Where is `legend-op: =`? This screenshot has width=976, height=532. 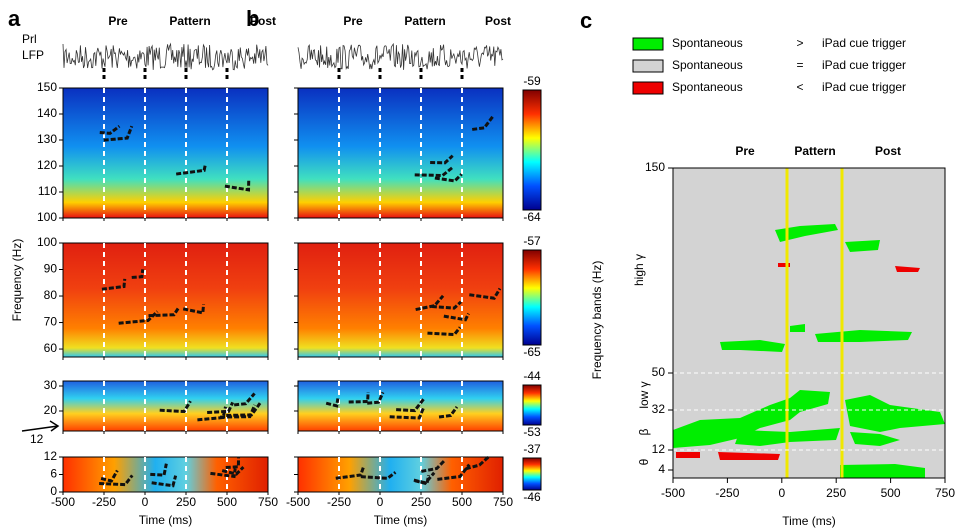
legend-op: = is located at coordinates (799, 65).